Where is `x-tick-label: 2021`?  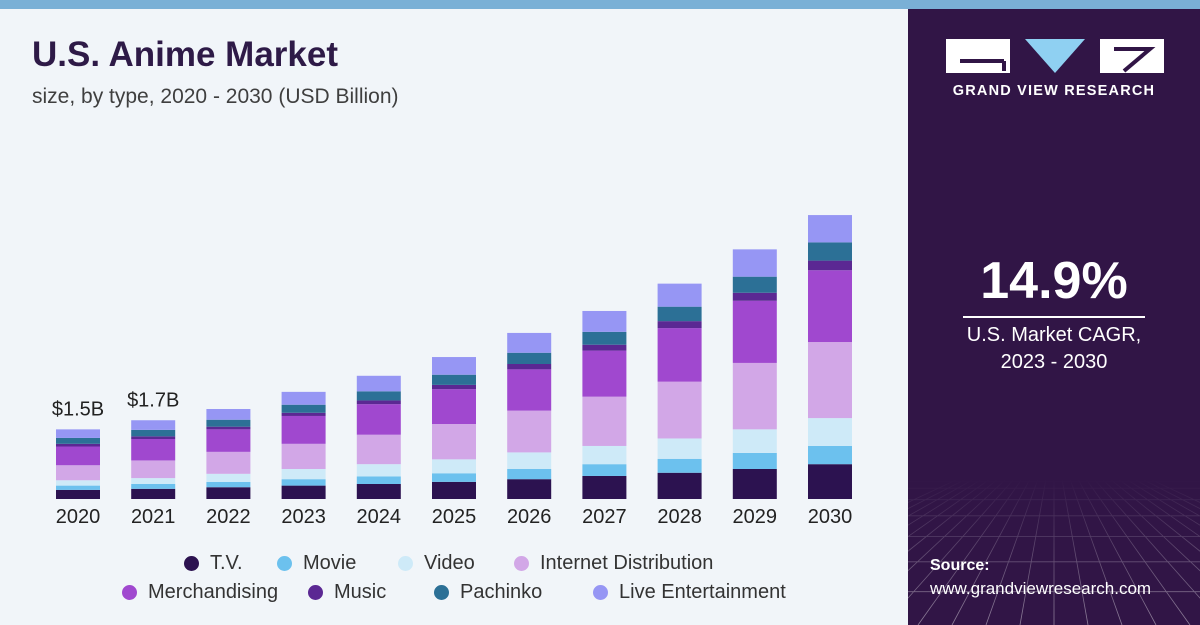 x-tick-label: 2021 is located at coordinates (153, 517).